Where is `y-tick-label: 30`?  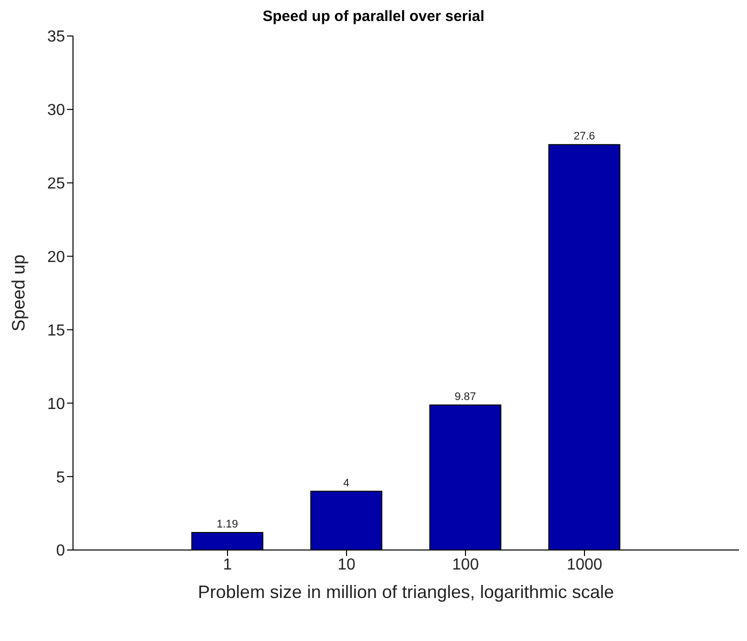
y-tick-label: 30 is located at coordinates (56, 111).